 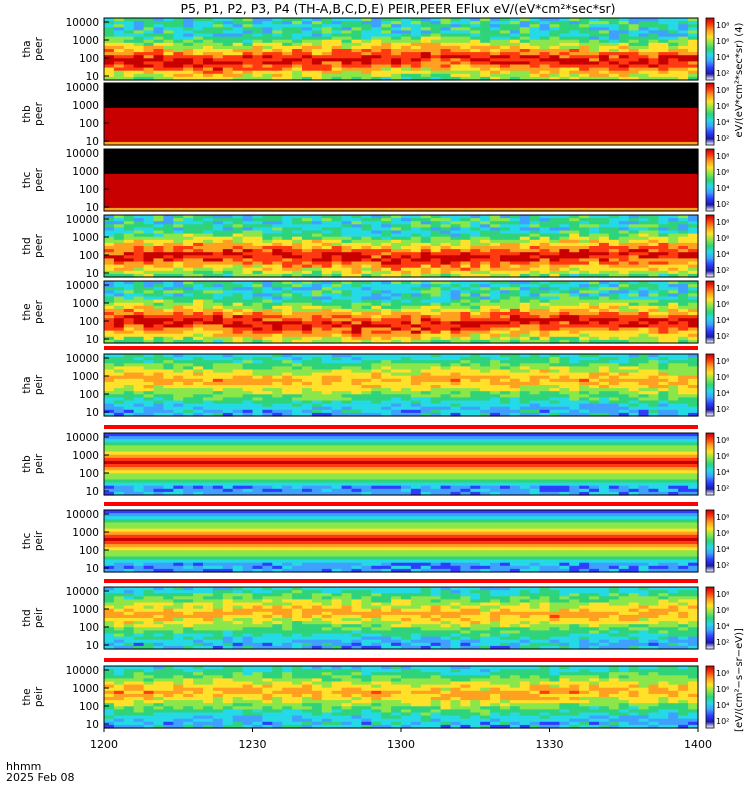 I want to click on colorbar-tick-label: 10⁶, so click(x=722, y=172).